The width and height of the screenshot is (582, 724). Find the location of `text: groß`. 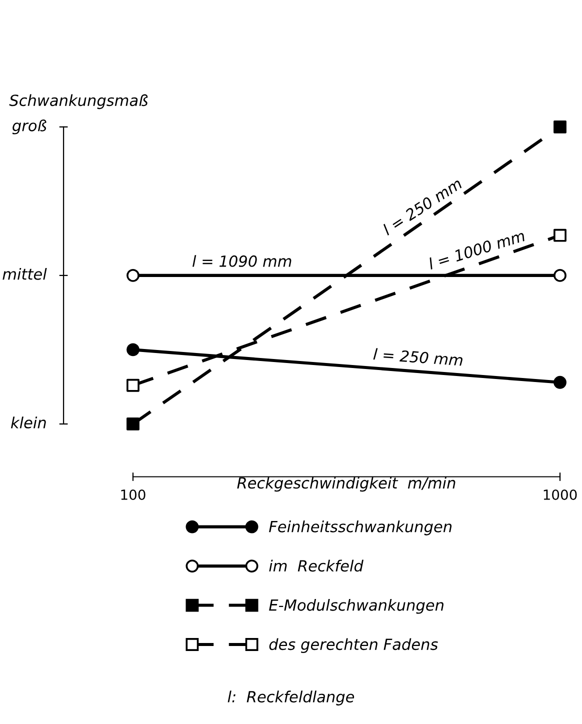

text: groß is located at coordinates (29, 127).